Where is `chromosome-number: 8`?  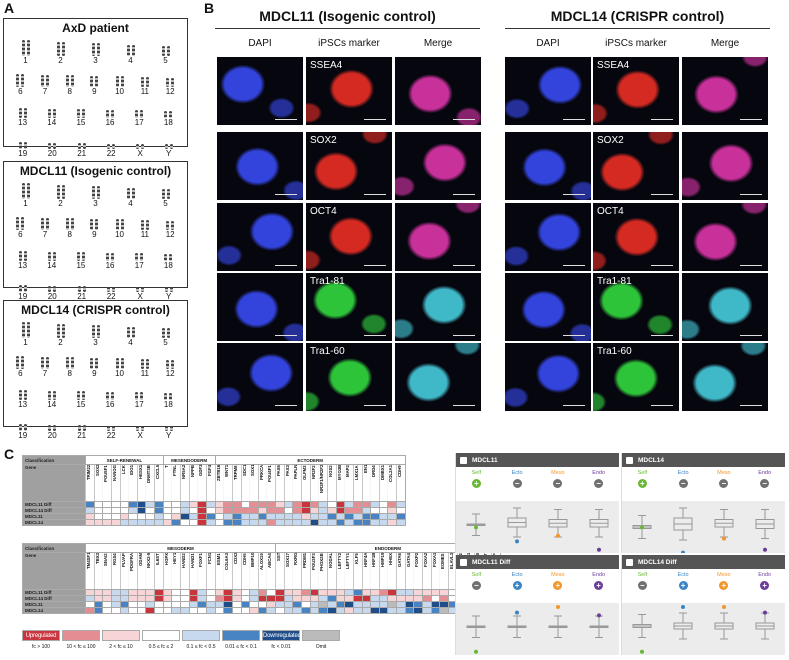 chromosome-number: 8 is located at coordinates (69, 91).